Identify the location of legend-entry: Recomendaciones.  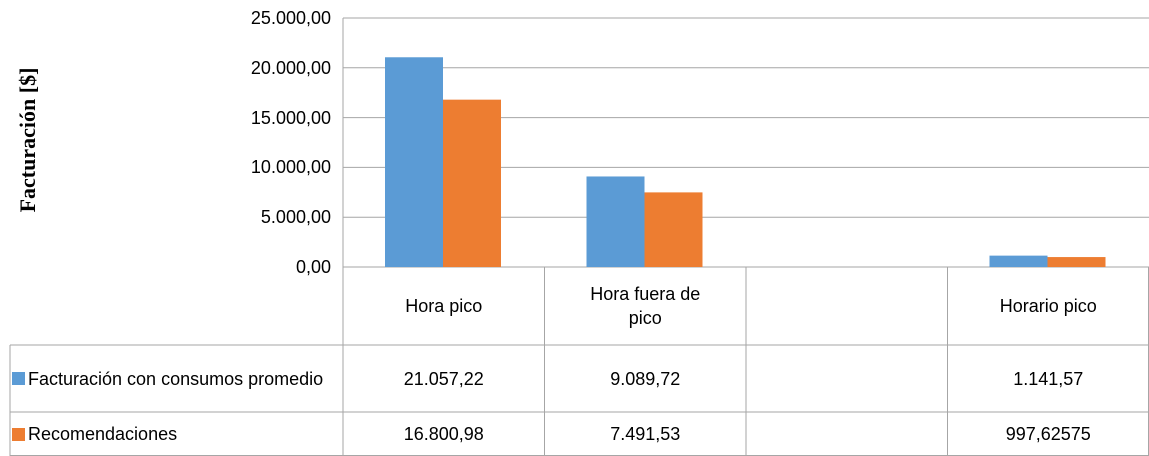
(176, 434).